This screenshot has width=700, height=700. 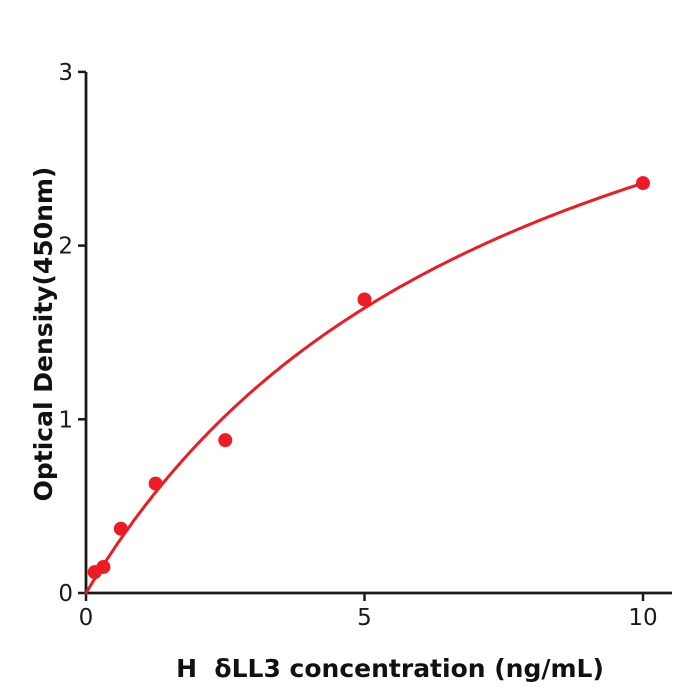 I want to click on x-tick-label: 0, so click(x=86, y=618).